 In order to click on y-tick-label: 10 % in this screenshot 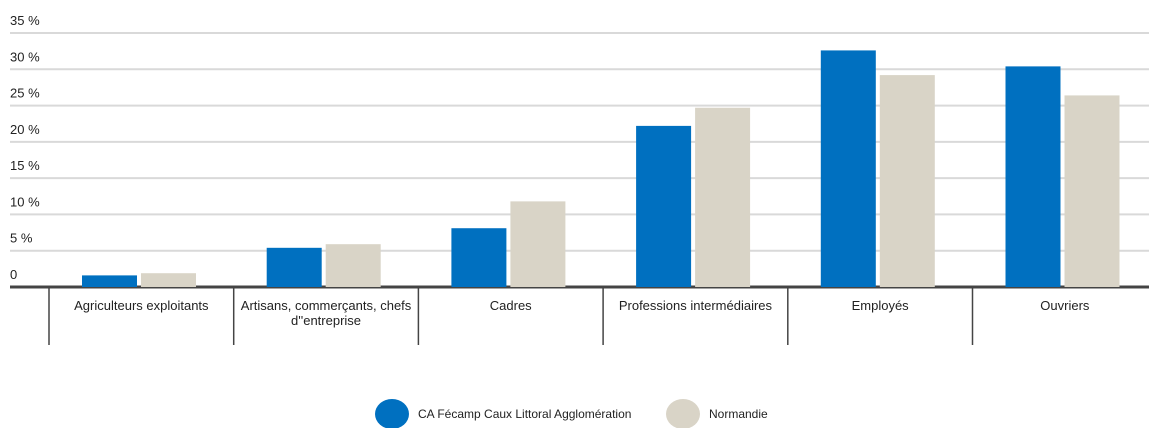, I will do `click(25, 201)`.